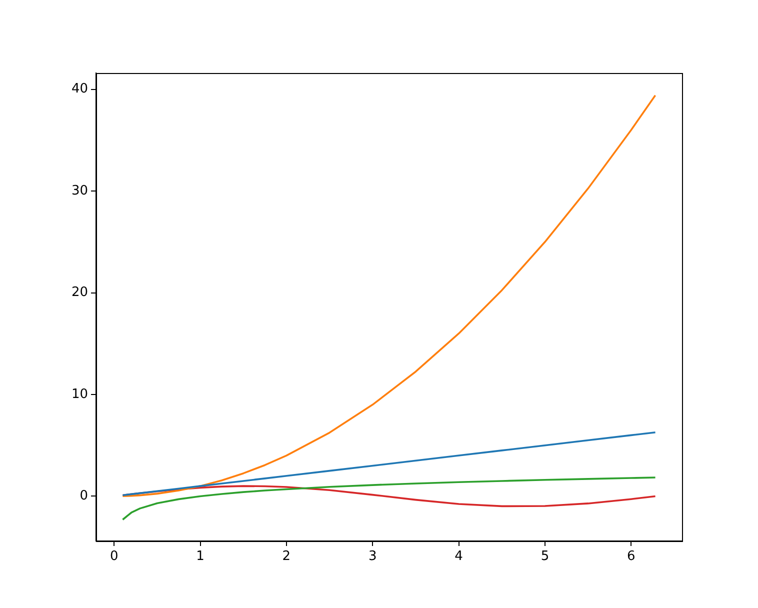 The image size is (758, 608). Describe the element at coordinates (200, 556) in the screenshot. I see `x-tick-label: 1` at that location.